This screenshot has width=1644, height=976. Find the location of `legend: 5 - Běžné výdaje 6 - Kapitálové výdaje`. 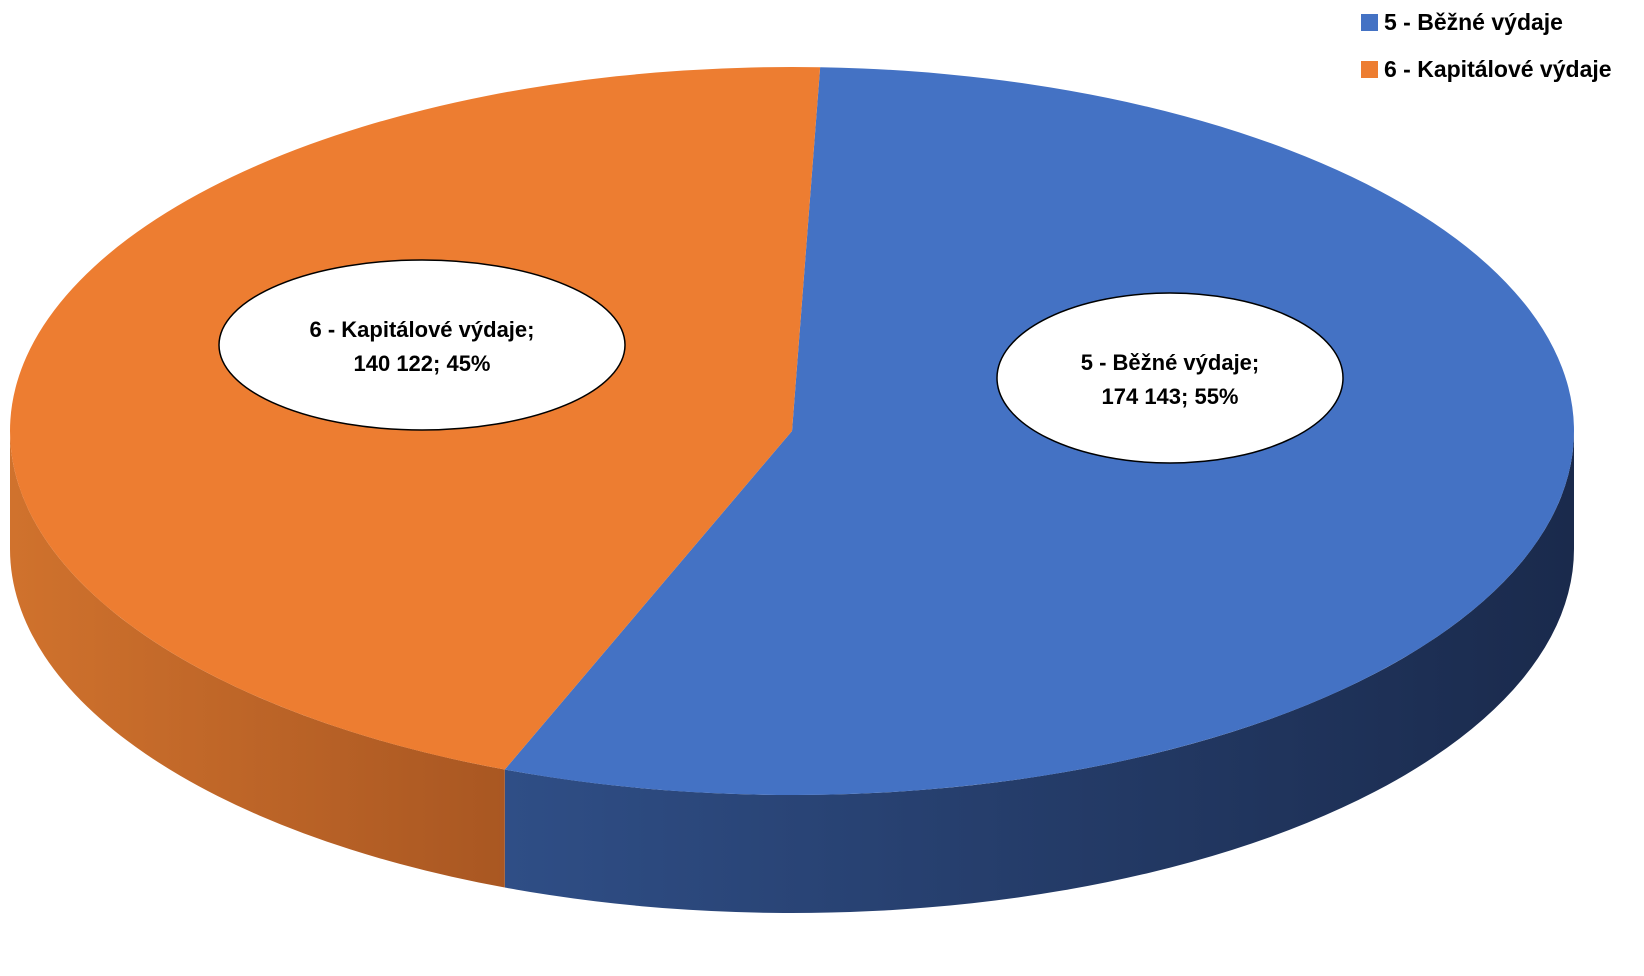

legend: 5 - Běžné výdaje 6 - Kapitálové výdaje is located at coordinates (1486, 55).